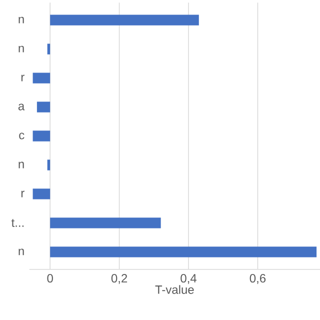 The width and height of the screenshot is (320, 320). Describe the element at coordinates (50, 278) in the screenshot. I see `x-tick-label: 0` at that location.